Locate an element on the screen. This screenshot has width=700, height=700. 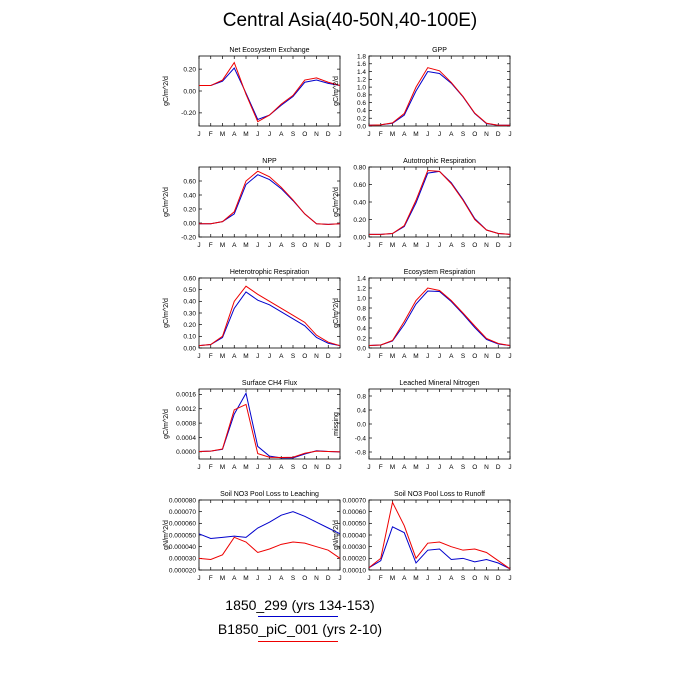
y-tick-label: 1.2 is located at coordinates (361, 80).